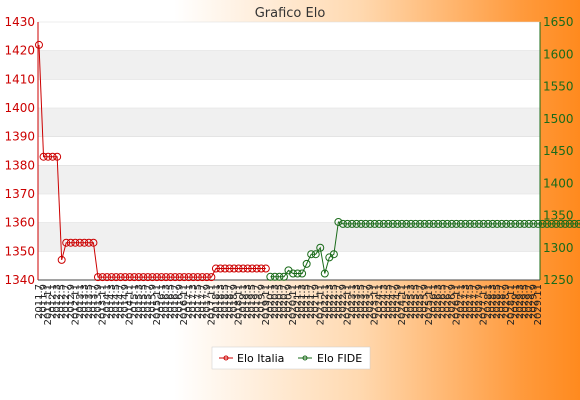 Image resolution: width=580 pixels, height=400 pixels. I want to click on x-tick-label: 2025.7, so click(420, 301).